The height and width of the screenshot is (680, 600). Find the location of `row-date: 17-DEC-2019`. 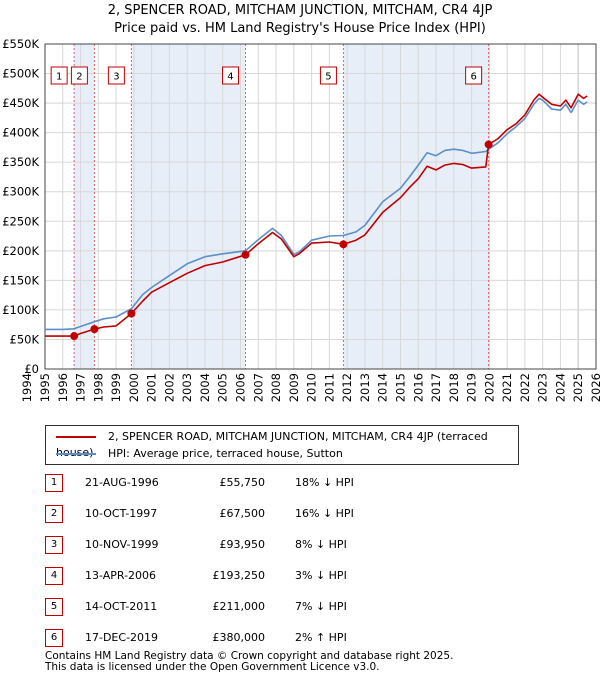

row-date: 17-DEC-2019 is located at coordinates (122, 637).